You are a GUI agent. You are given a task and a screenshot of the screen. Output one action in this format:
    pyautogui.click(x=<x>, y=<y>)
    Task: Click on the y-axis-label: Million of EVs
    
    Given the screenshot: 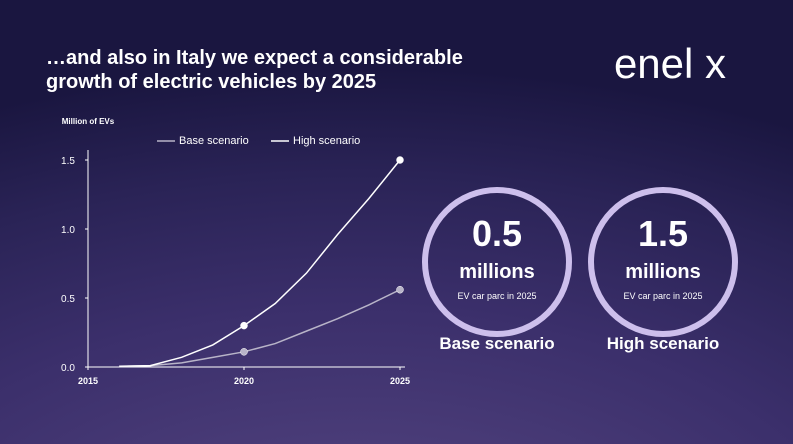 What is the action you would take?
    pyautogui.click(x=88, y=121)
    